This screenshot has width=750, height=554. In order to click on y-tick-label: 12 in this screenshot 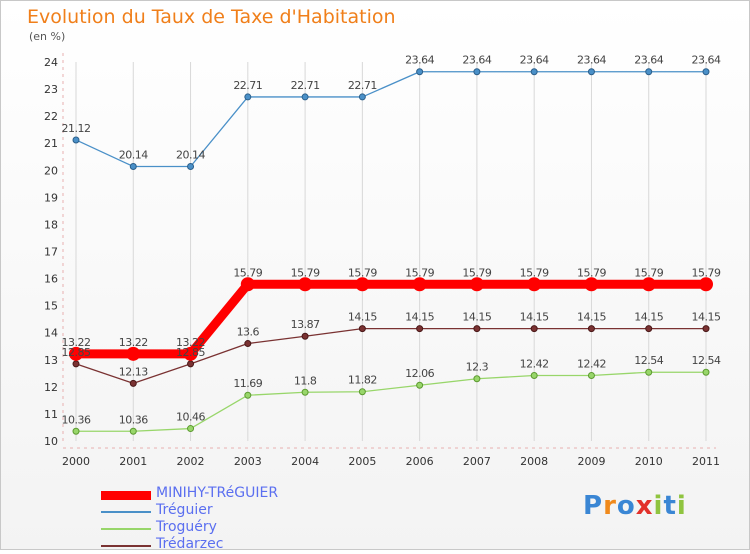, I will do `click(51, 387)`.